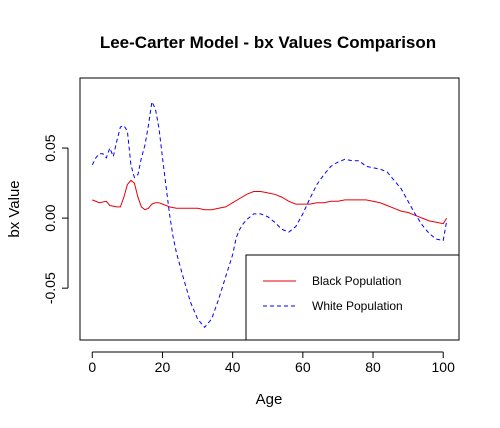 The image size is (500, 428). I want to click on x-tick-label: 80, so click(373, 367).